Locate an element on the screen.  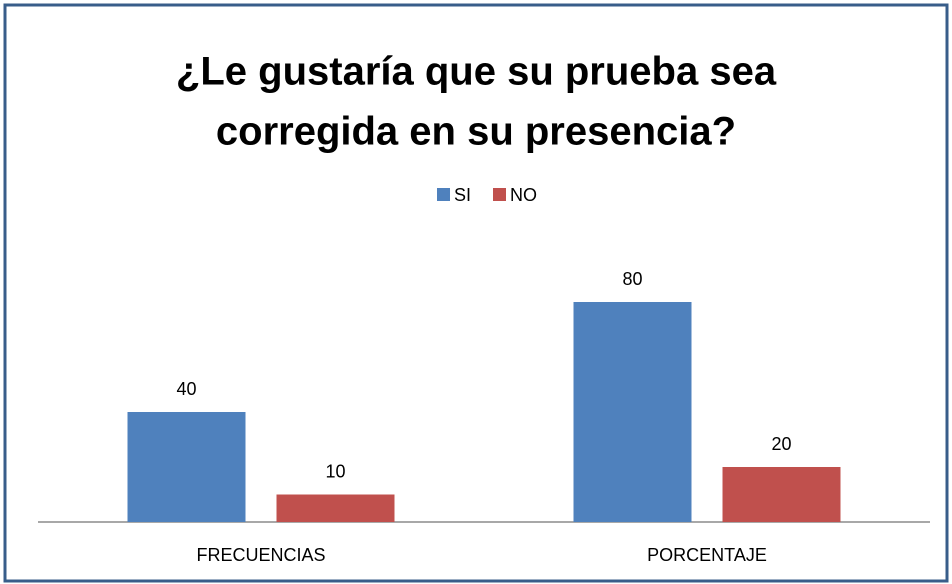
data-label: 40 is located at coordinates (186, 389).